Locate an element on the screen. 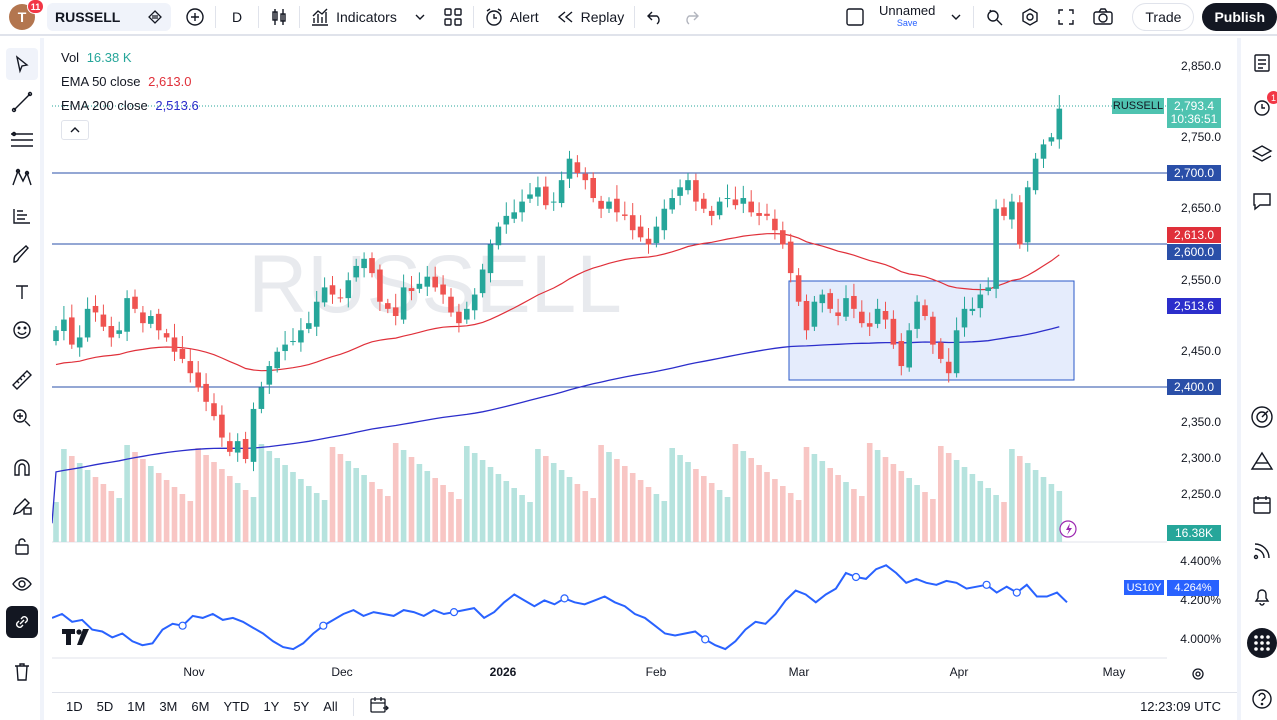  range-3m: 3M is located at coordinates (168, 706).